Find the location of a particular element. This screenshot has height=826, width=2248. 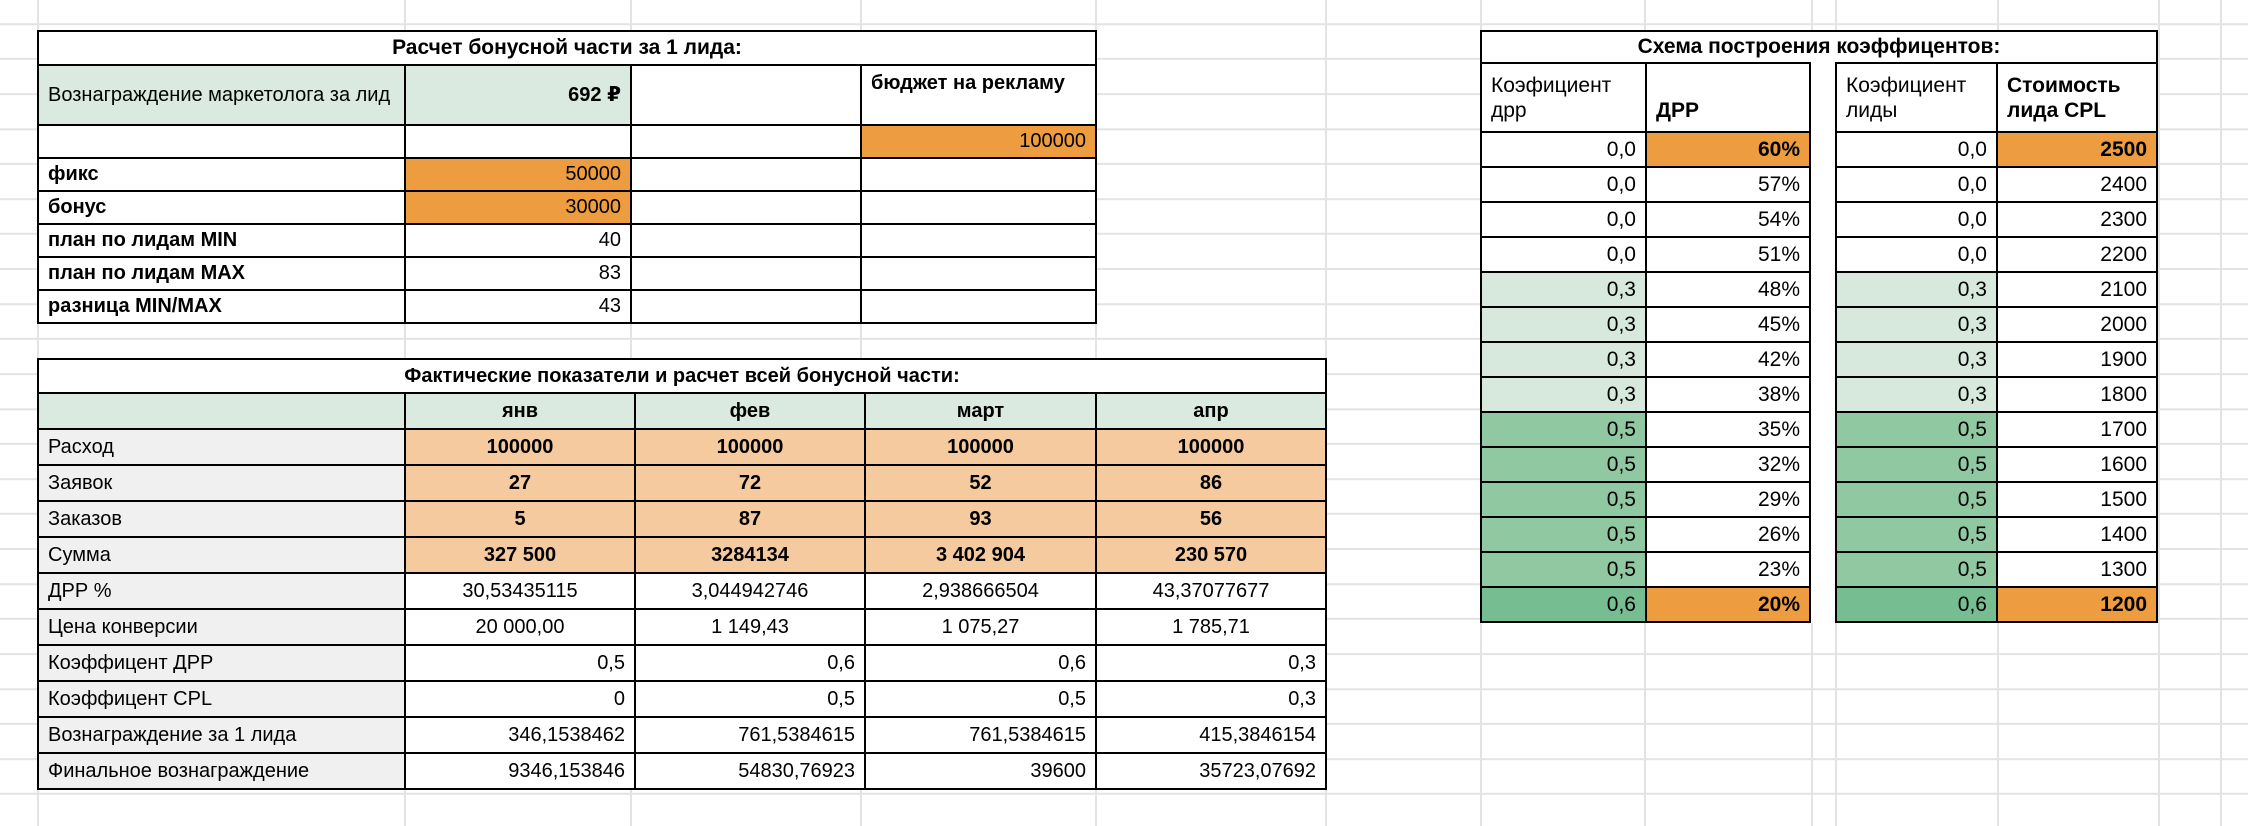

bonus-cell-r3c1: 30000 is located at coordinates (518, 207).